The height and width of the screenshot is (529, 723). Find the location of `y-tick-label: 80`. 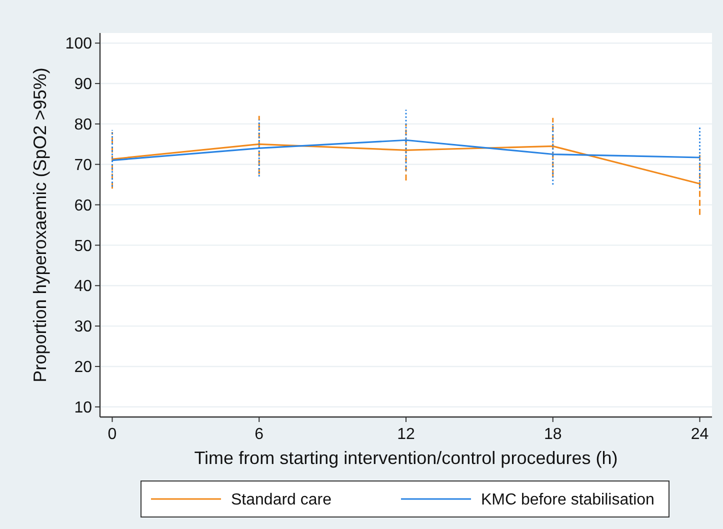

y-tick-label: 80 is located at coordinates (83, 125).